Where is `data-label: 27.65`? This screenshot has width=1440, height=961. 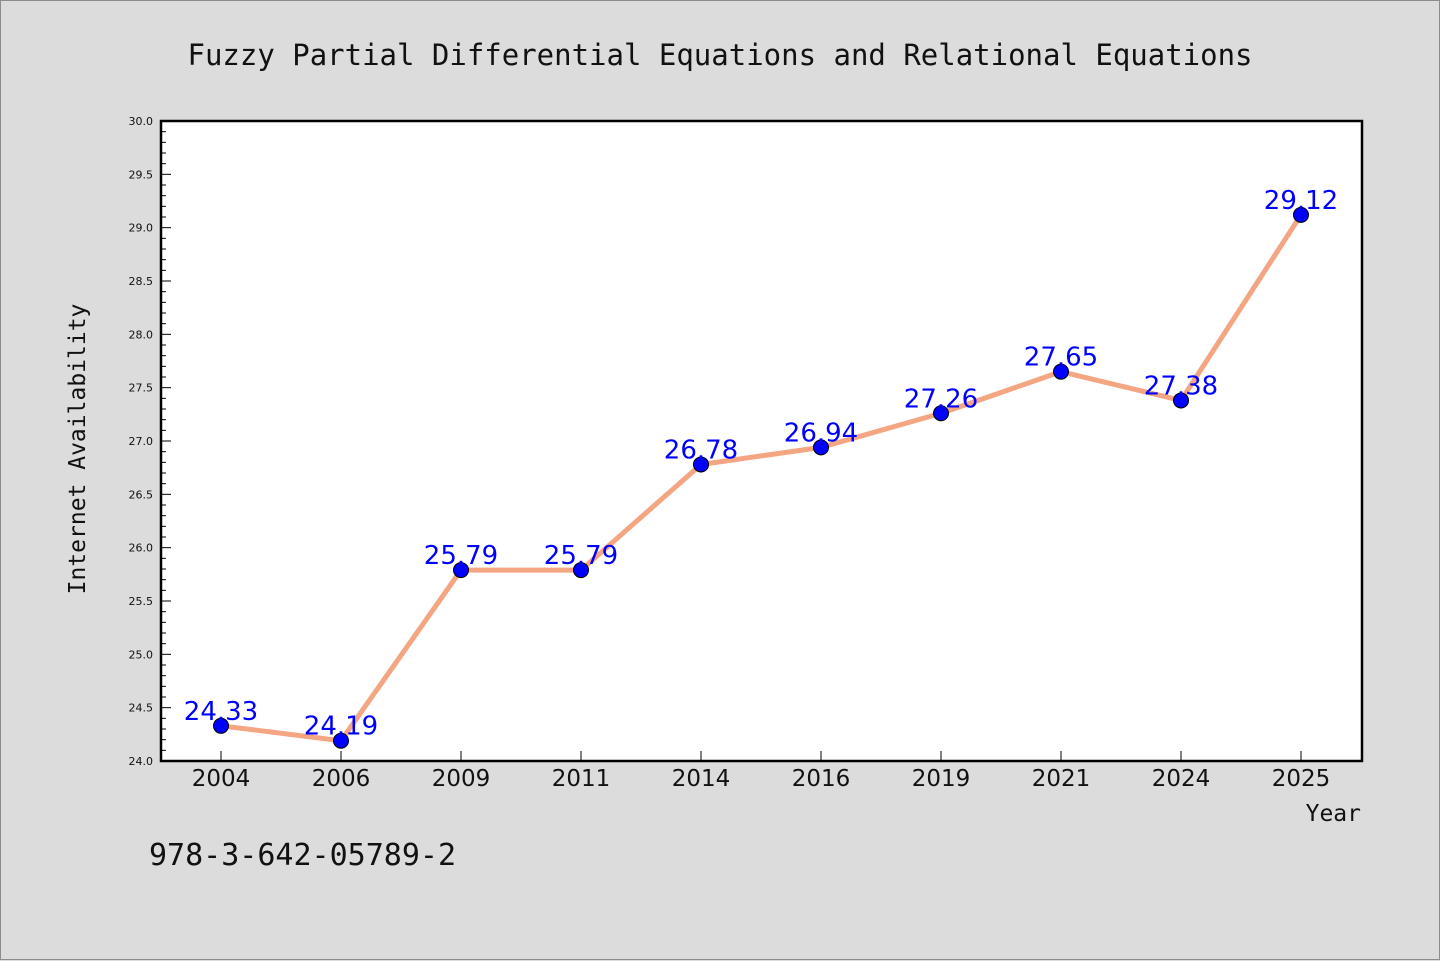 data-label: 27.65 is located at coordinates (1061, 358).